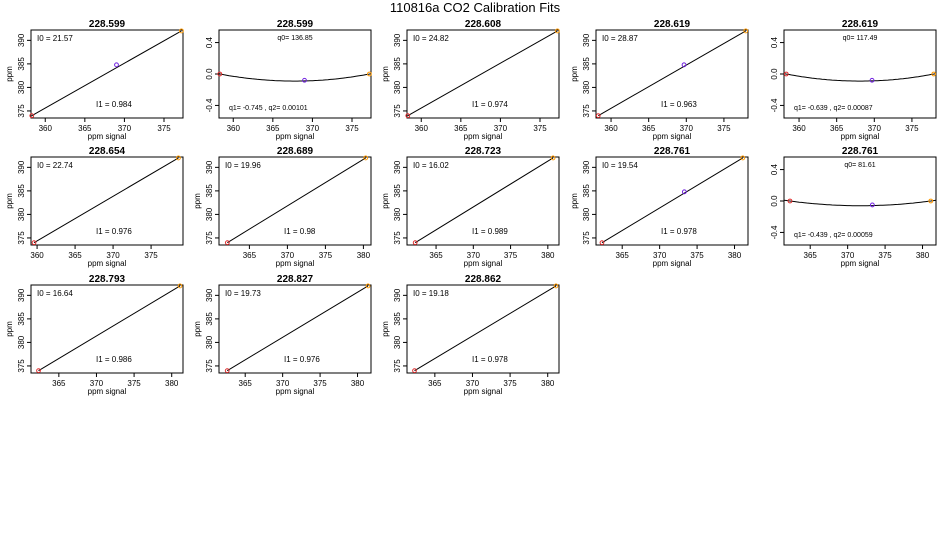  What do you see at coordinates (295, 279) in the screenshot?
I see `chart-title: 228.827` at bounding box center [295, 279].